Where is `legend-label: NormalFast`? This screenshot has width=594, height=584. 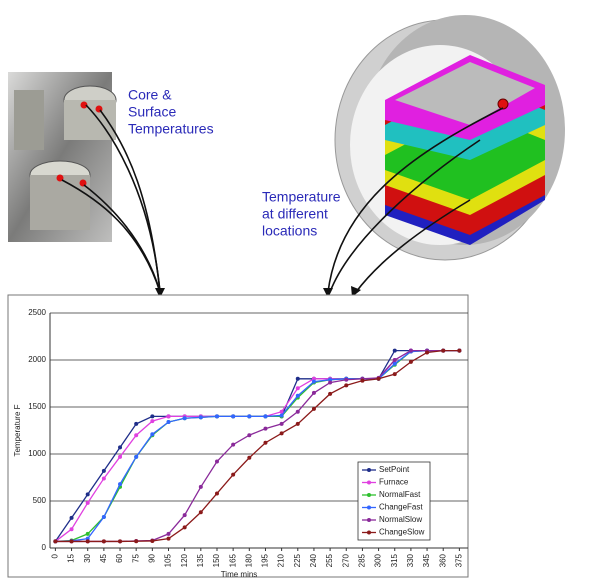
legend-label: NormalFast is located at coordinates (400, 494).